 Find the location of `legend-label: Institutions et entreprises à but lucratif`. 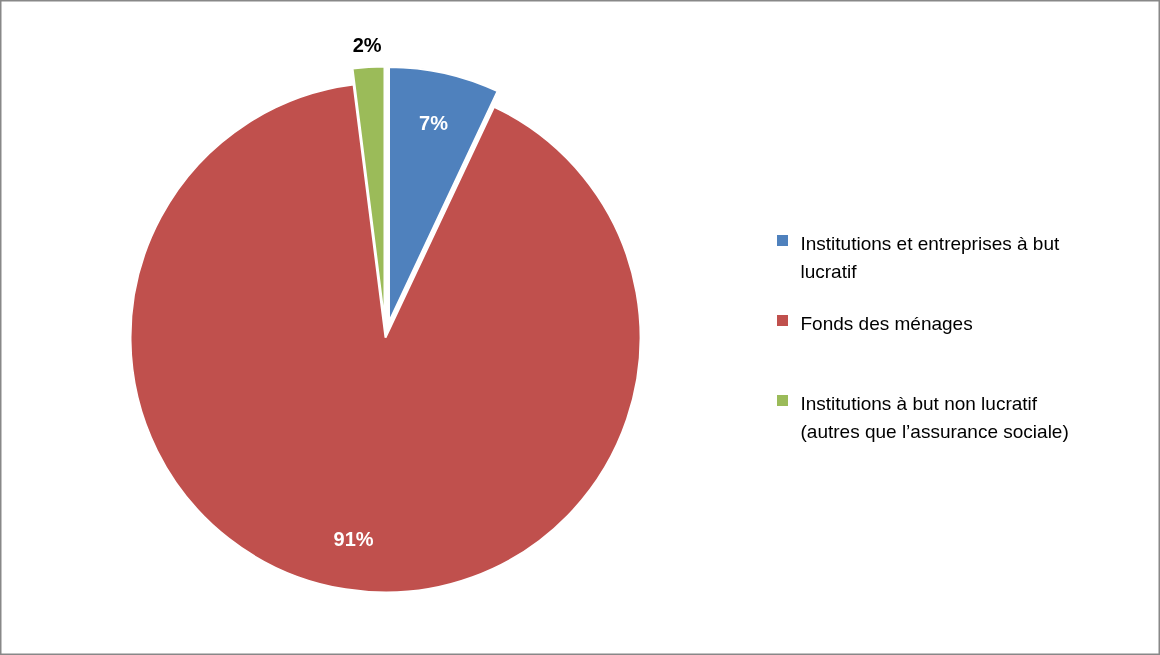

legend-label: Institutions et entreprises à but lucratif is located at coordinates (930, 257).